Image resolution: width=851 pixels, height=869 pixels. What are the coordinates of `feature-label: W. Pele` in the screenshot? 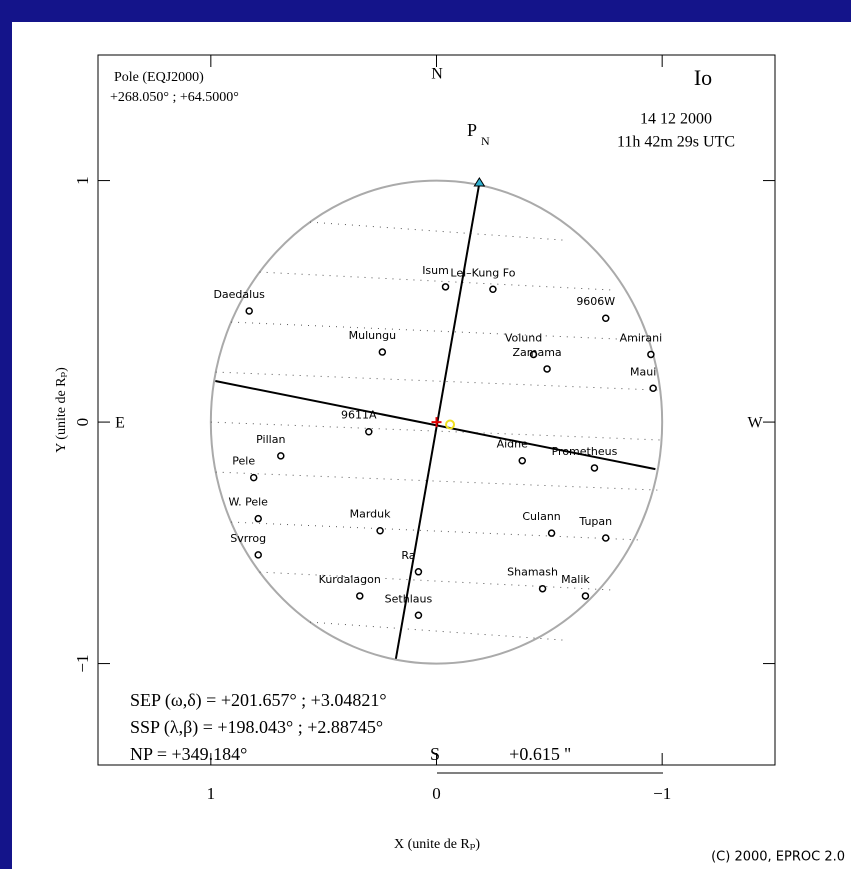 It's located at (248, 502).